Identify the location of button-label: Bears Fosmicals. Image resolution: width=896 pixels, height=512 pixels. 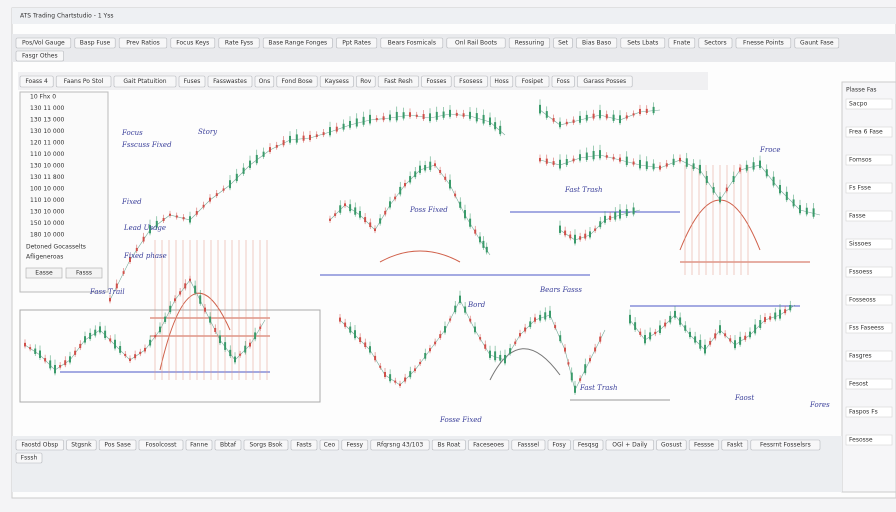
(412, 43).